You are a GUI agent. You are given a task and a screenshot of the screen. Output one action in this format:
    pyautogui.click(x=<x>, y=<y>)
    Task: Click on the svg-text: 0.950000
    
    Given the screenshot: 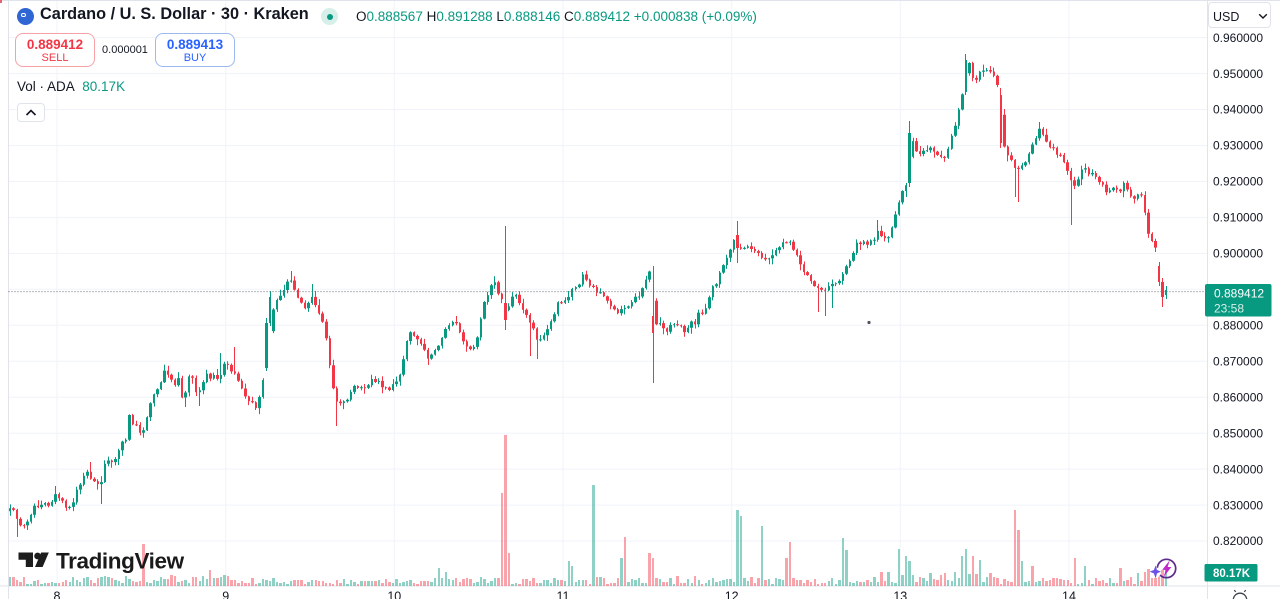 What is the action you would take?
    pyautogui.click(x=1238, y=74)
    